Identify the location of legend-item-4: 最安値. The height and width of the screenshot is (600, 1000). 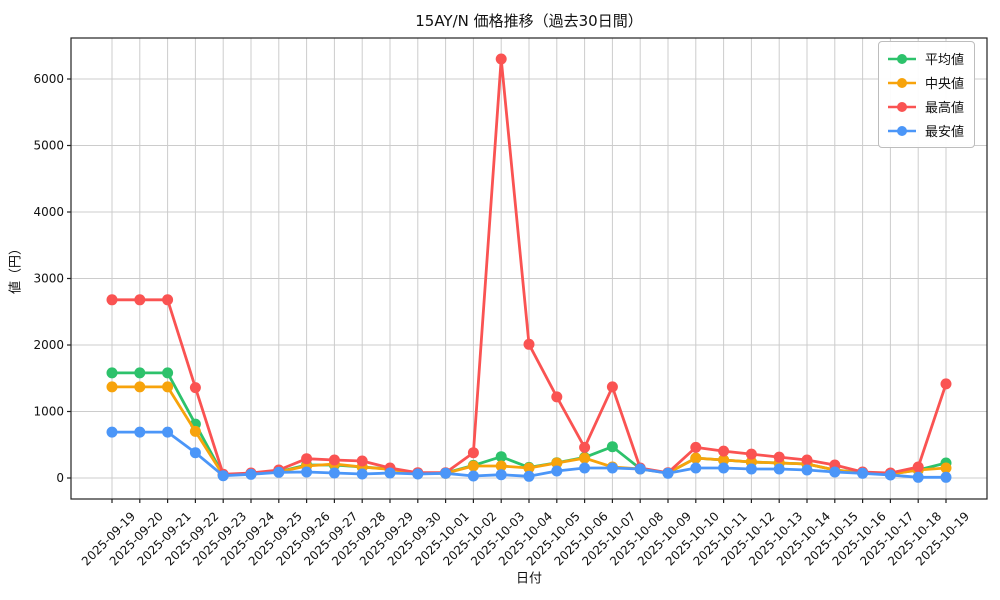
(925, 130).